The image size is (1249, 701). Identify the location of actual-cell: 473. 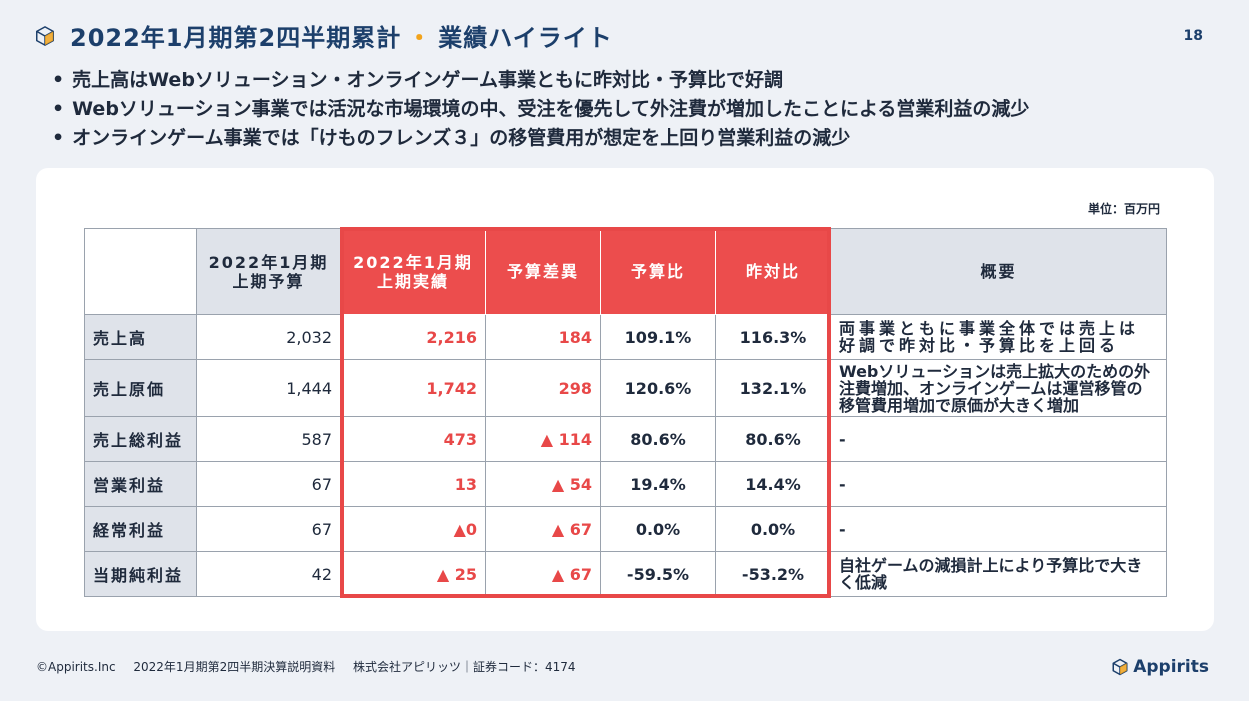
(413, 439).